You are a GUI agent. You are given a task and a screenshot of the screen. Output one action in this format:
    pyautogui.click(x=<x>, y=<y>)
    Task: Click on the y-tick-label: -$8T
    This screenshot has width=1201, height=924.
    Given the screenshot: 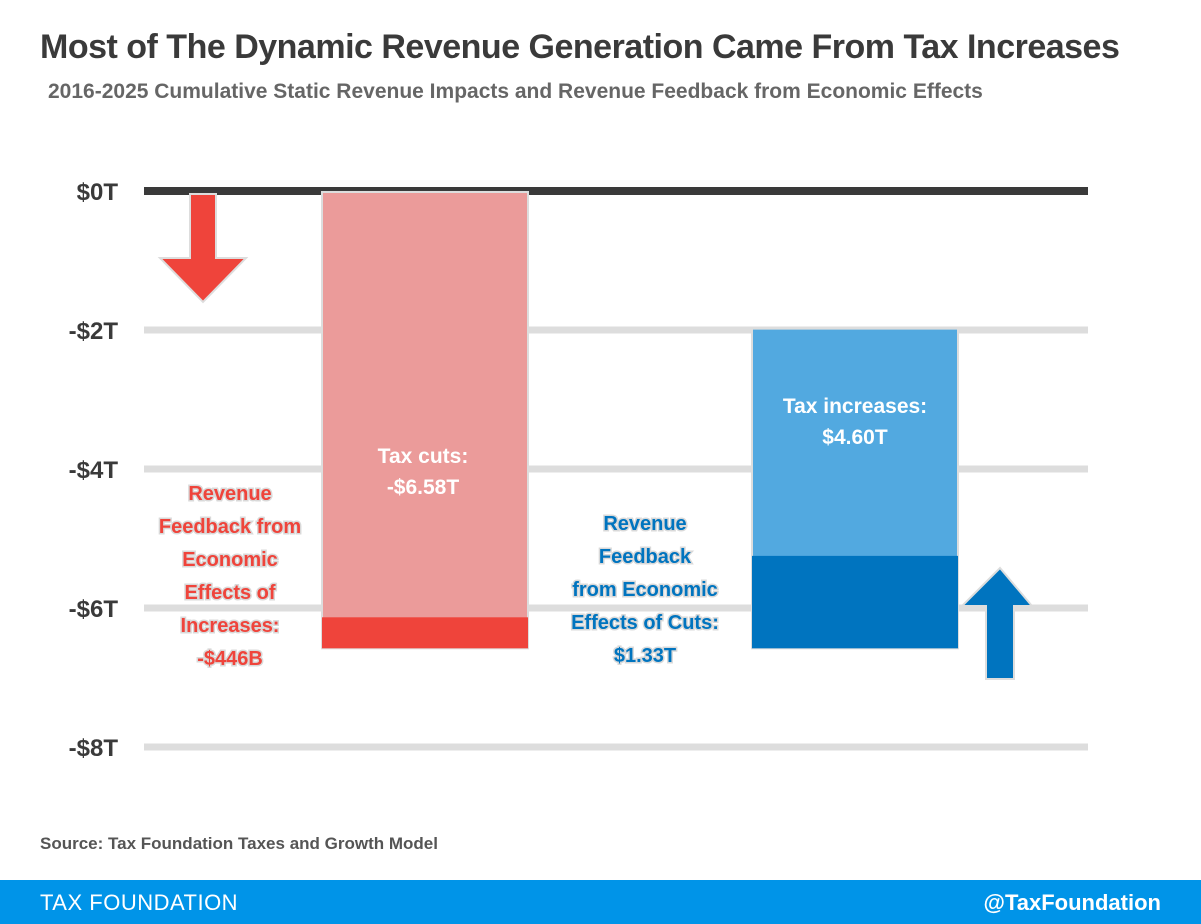 What is the action you would take?
    pyautogui.click(x=94, y=748)
    